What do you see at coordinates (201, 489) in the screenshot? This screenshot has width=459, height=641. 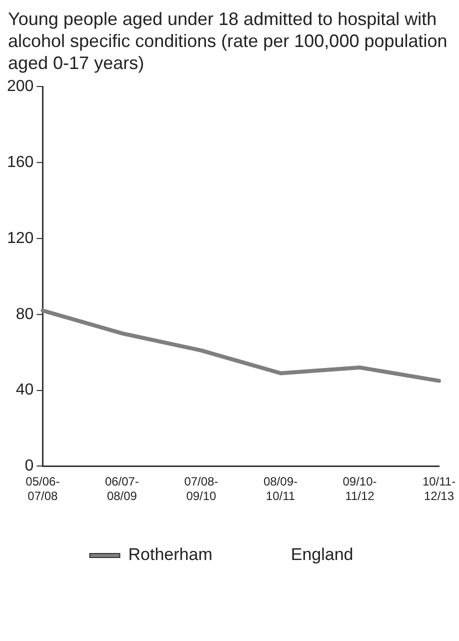 I see `x-tick-label: 07/08- 09/10` at bounding box center [201, 489].